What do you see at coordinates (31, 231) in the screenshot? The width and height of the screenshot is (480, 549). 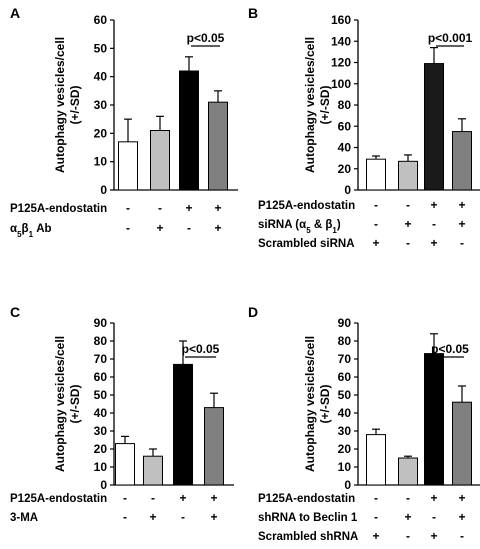 I see `condition-label: α5β1 Ab` at bounding box center [31, 231].